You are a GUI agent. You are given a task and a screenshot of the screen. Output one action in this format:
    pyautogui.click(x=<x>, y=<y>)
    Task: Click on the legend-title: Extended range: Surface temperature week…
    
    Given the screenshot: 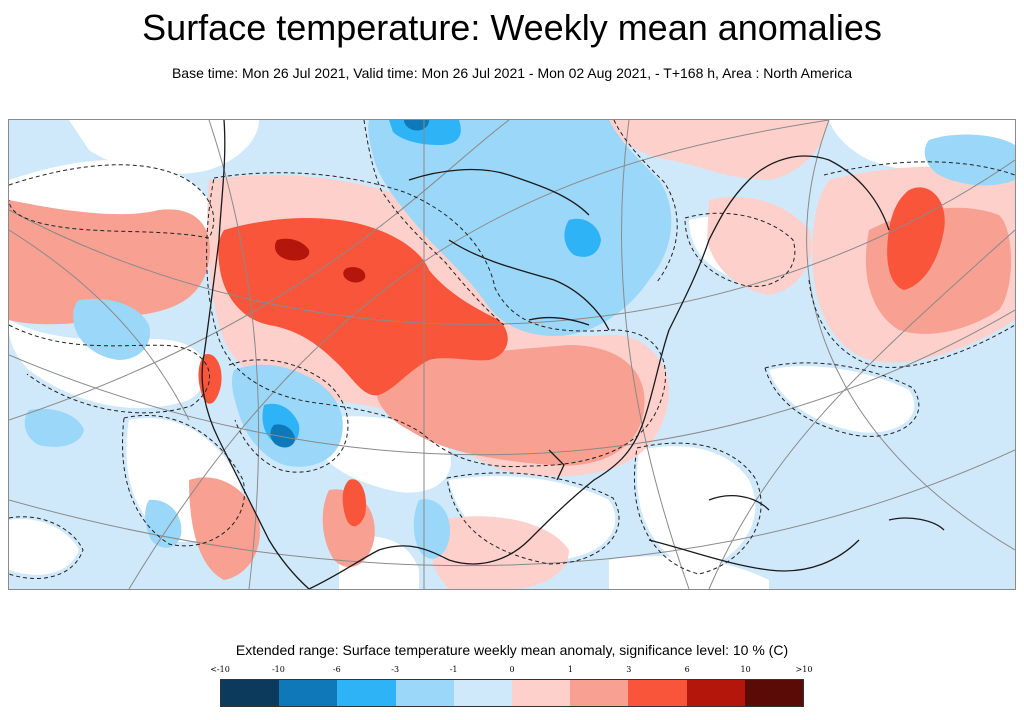 What is the action you would take?
    pyautogui.click(x=512, y=650)
    